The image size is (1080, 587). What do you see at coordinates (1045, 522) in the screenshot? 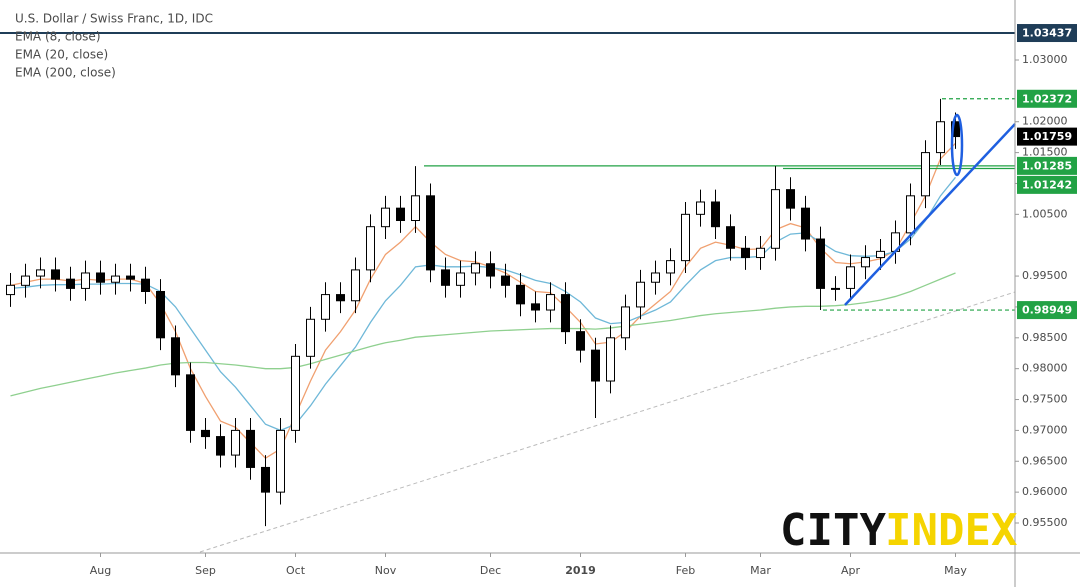
I see `y-tick-label: 0.95500` at bounding box center [1045, 522].